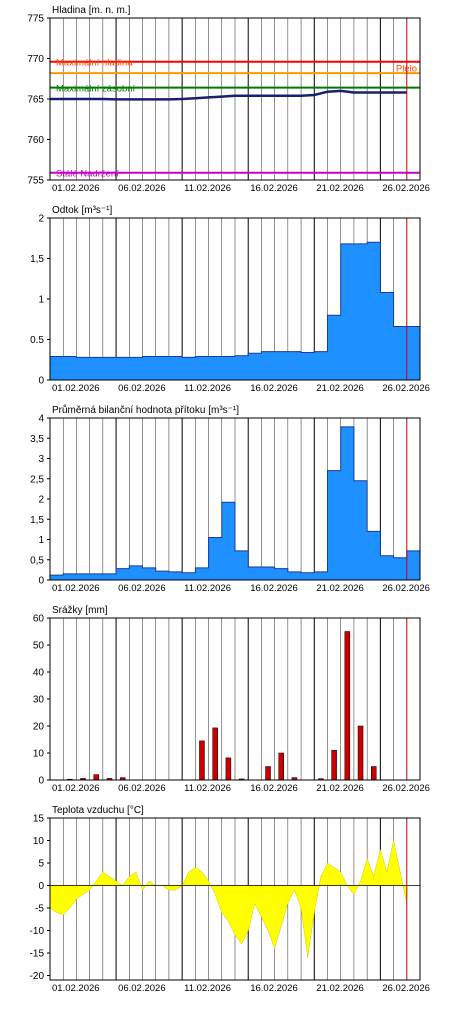  What do you see at coordinates (41, 459) in the screenshot?
I see `y-tick-label: 3` at bounding box center [41, 459].